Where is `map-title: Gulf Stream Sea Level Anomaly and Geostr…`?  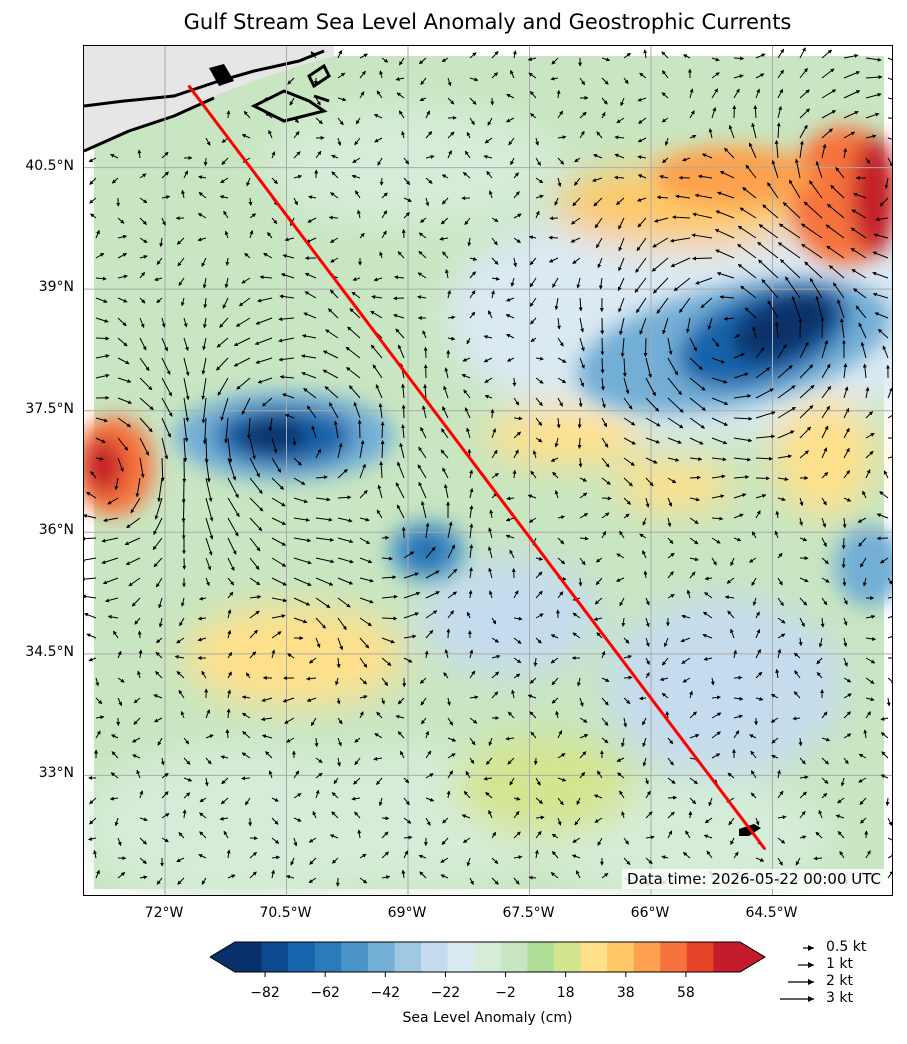 map-title: Gulf Stream Sea Level Anomaly and Geostr… is located at coordinates (487, 22).